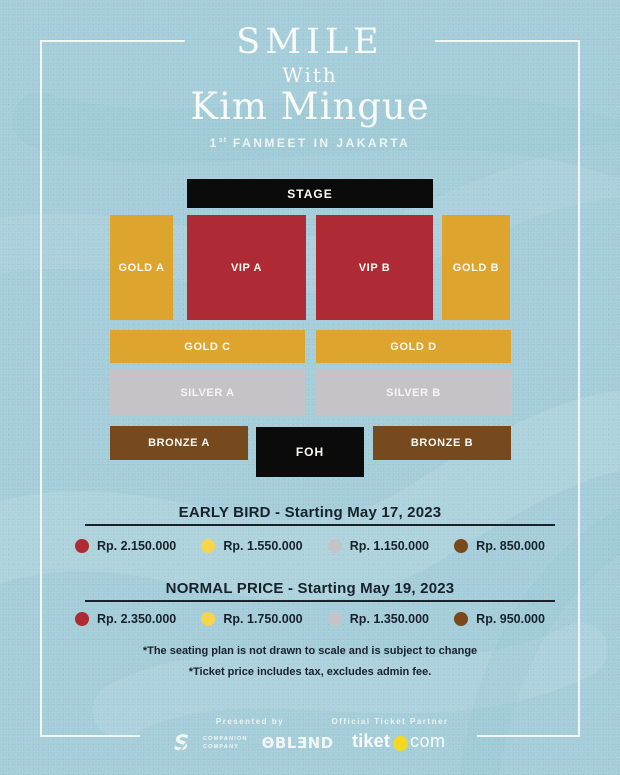  Describe the element at coordinates (310, 42) in the screenshot. I see `event-title: SMILE` at that location.